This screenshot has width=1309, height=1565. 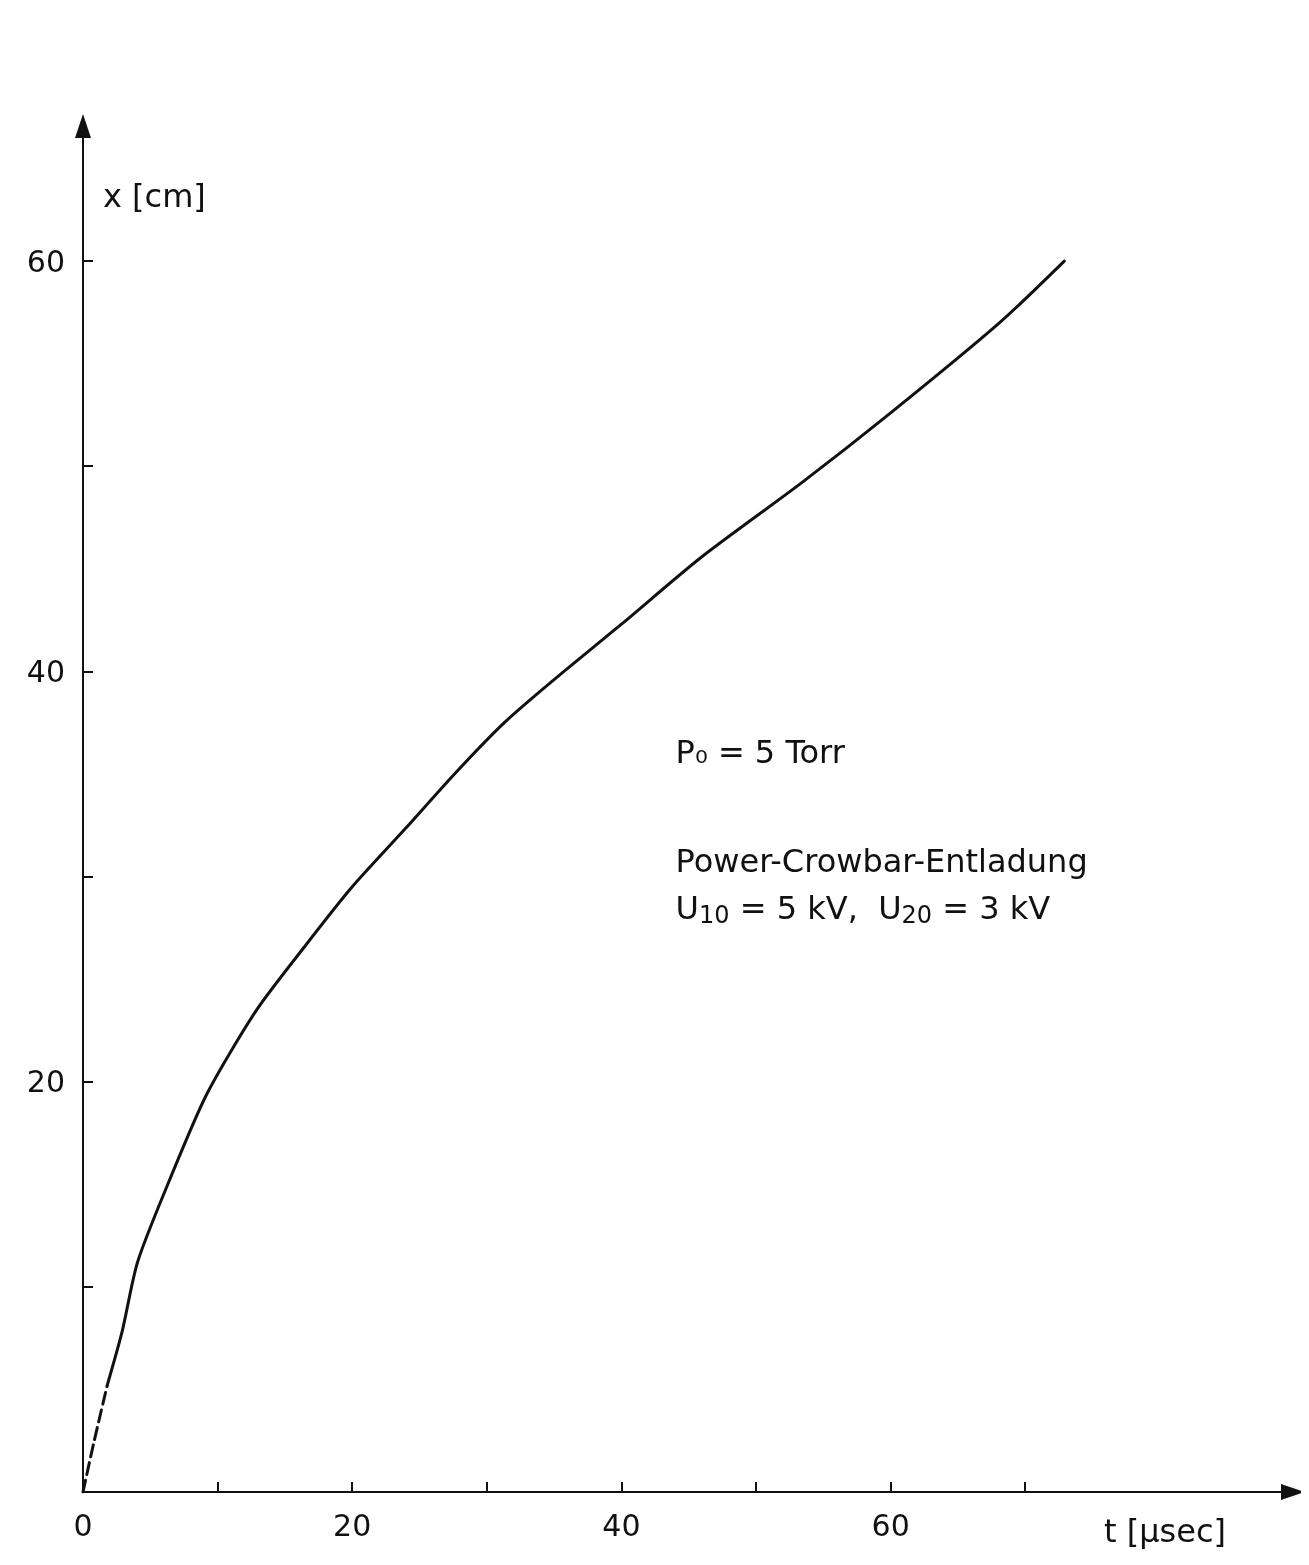 What do you see at coordinates (890, 1525) in the screenshot?
I see `x-tick-label: 60` at bounding box center [890, 1525].